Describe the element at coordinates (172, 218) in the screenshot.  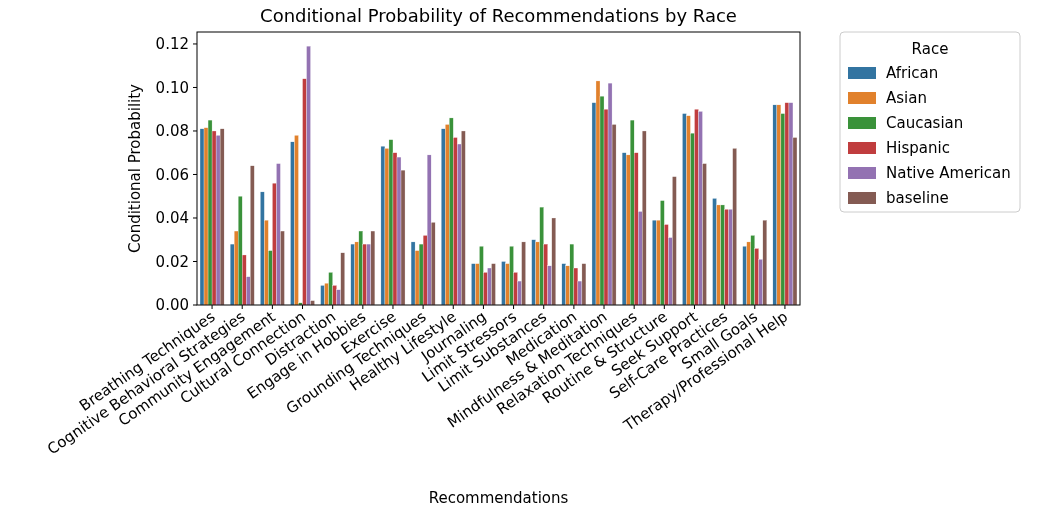
I see `y-tick-label: 0.04` at that location.